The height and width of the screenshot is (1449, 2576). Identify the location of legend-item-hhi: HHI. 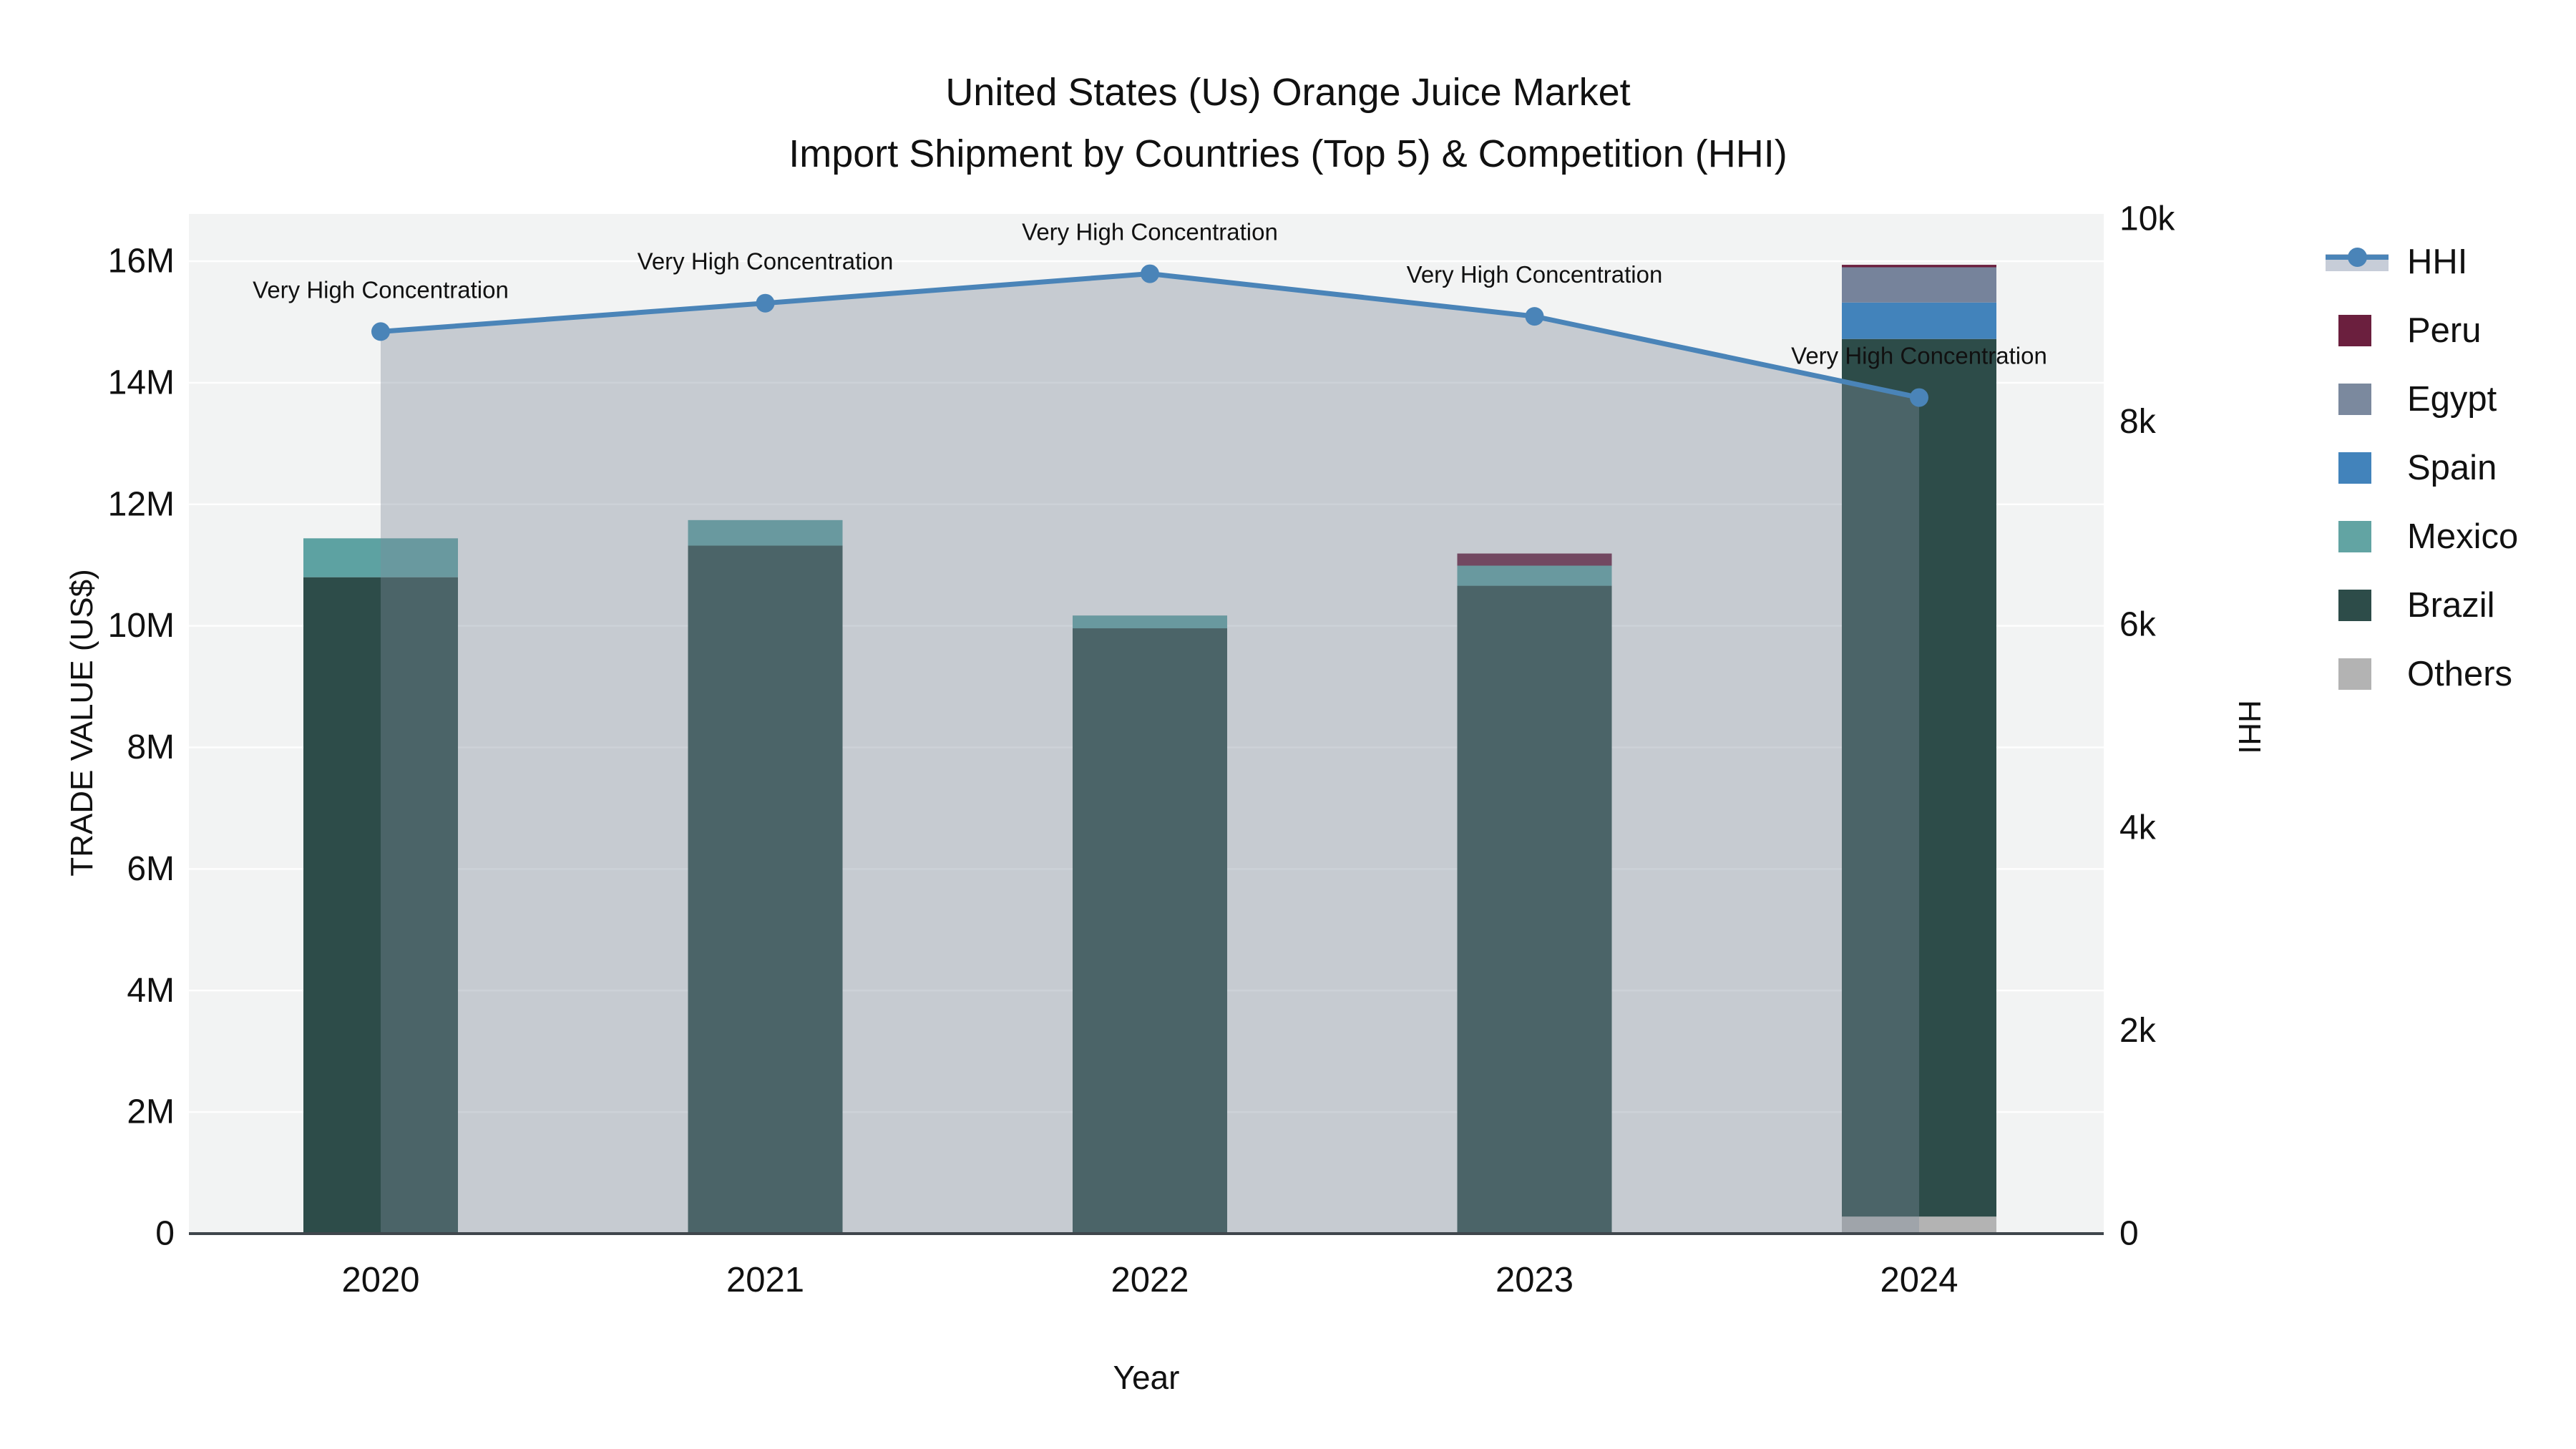
(2422, 262).